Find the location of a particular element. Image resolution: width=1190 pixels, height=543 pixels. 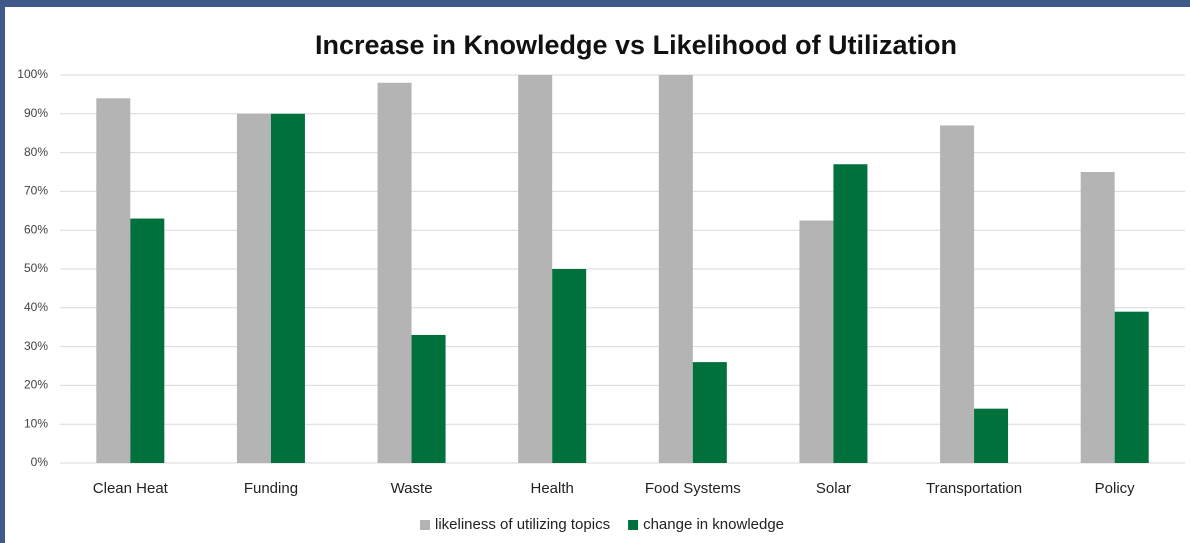

x-tick-label: Transportation is located at coordinates (974, 488).